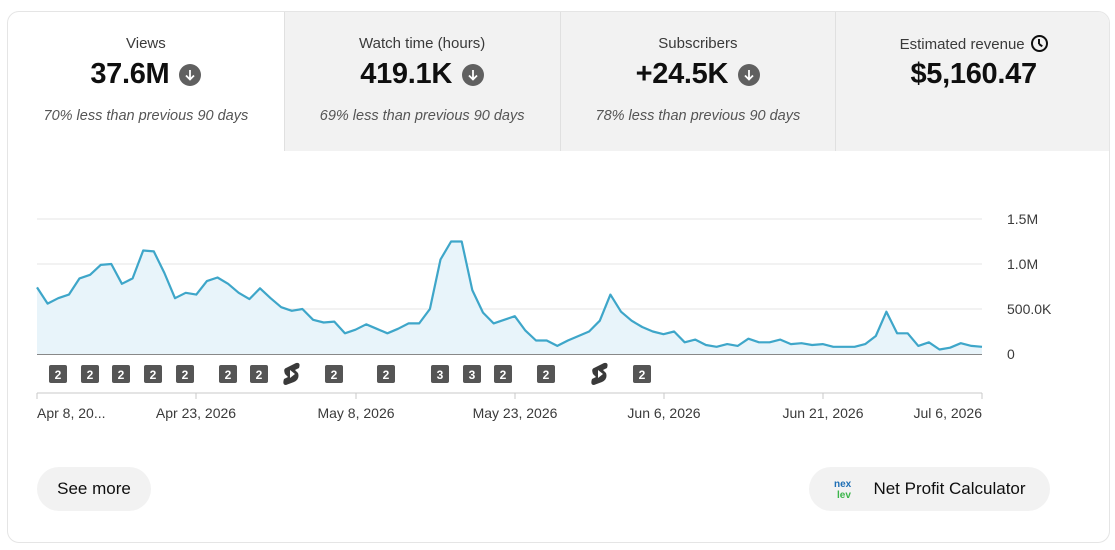  What do you see at coordinates (1011, 354) in the screenshot?
I see `y-tick-label: 0` at bounding box center [1011, 354].